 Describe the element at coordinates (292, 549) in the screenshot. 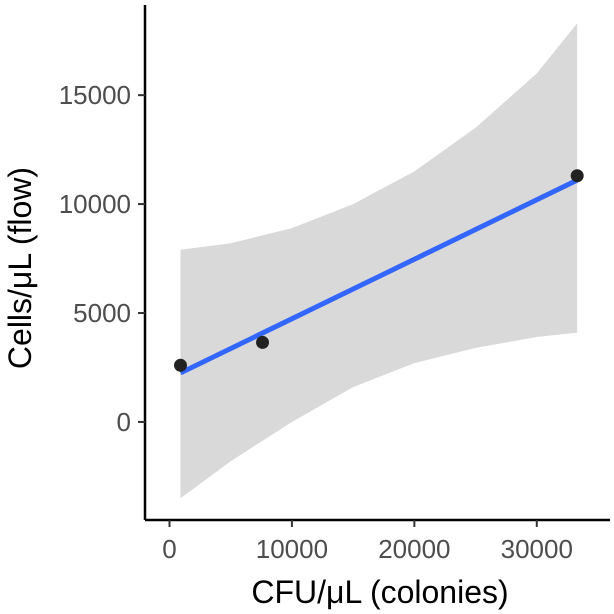

I see `x-tick-label-10000: 10000` at that location.